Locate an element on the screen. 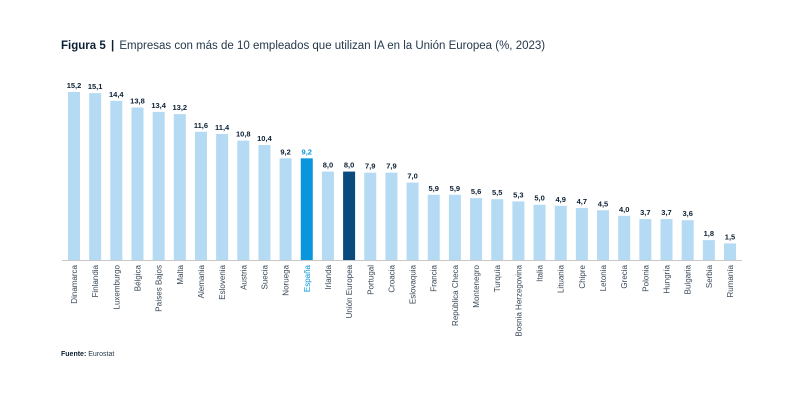 This screenshot has width=808, height=400. category-label: Eslovenia is located at coordinates (222, 281).